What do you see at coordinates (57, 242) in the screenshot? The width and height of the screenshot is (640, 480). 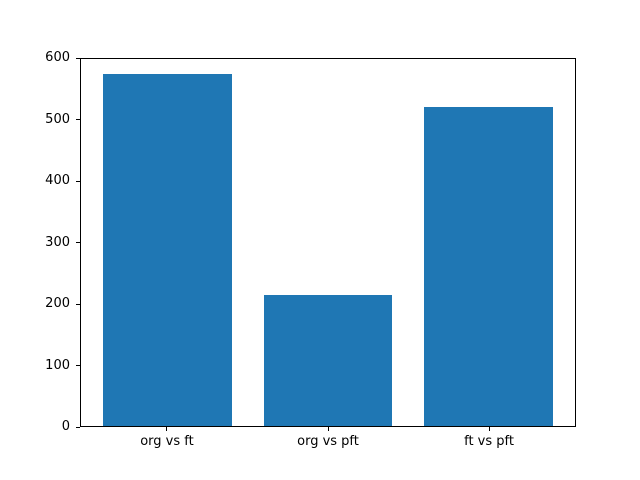 I see `y-tick-label: 300` at bounding box center [57, 242].